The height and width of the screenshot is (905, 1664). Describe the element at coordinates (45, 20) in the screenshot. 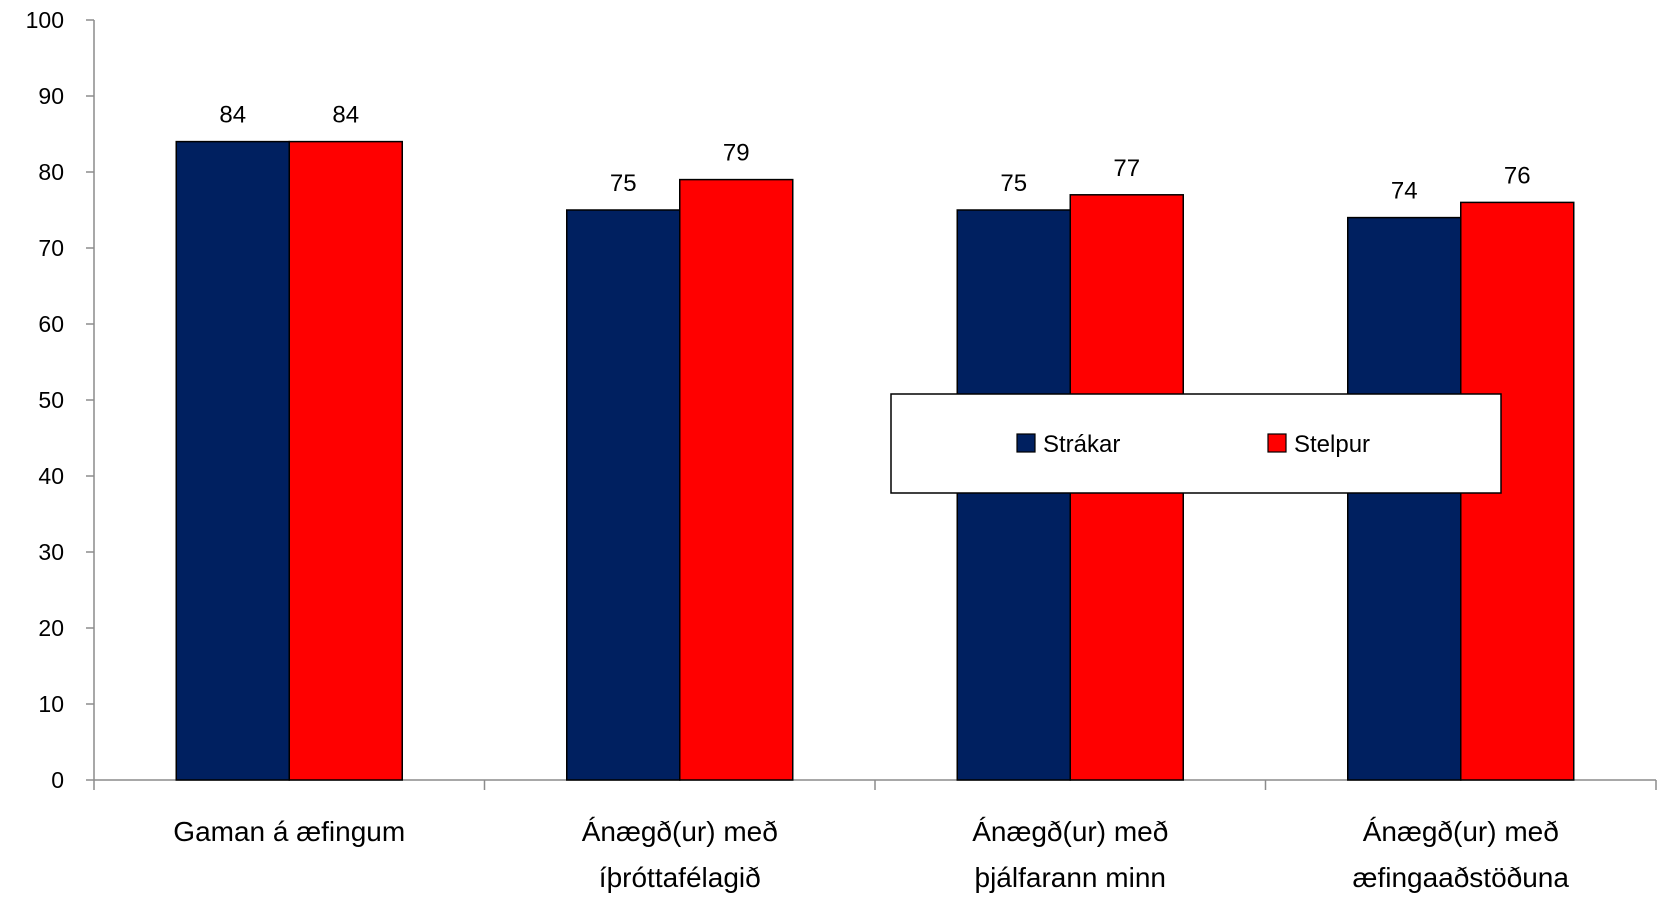

I see `y-tick-label: 100` at that location.